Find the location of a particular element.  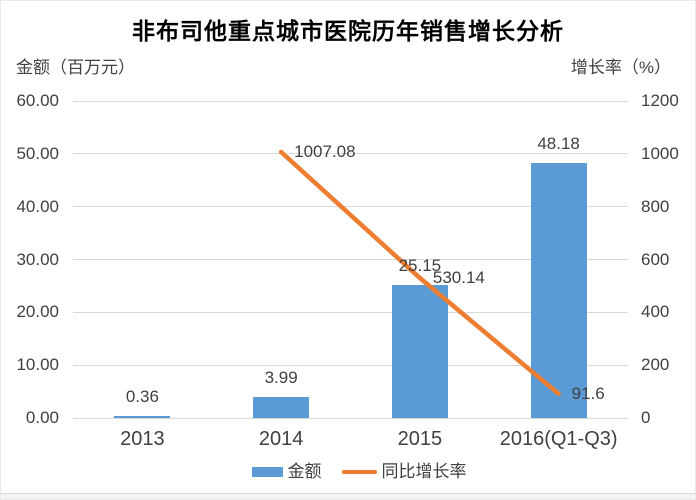

right-axis-tick-label: 0 is located at coordinates (646, 417).